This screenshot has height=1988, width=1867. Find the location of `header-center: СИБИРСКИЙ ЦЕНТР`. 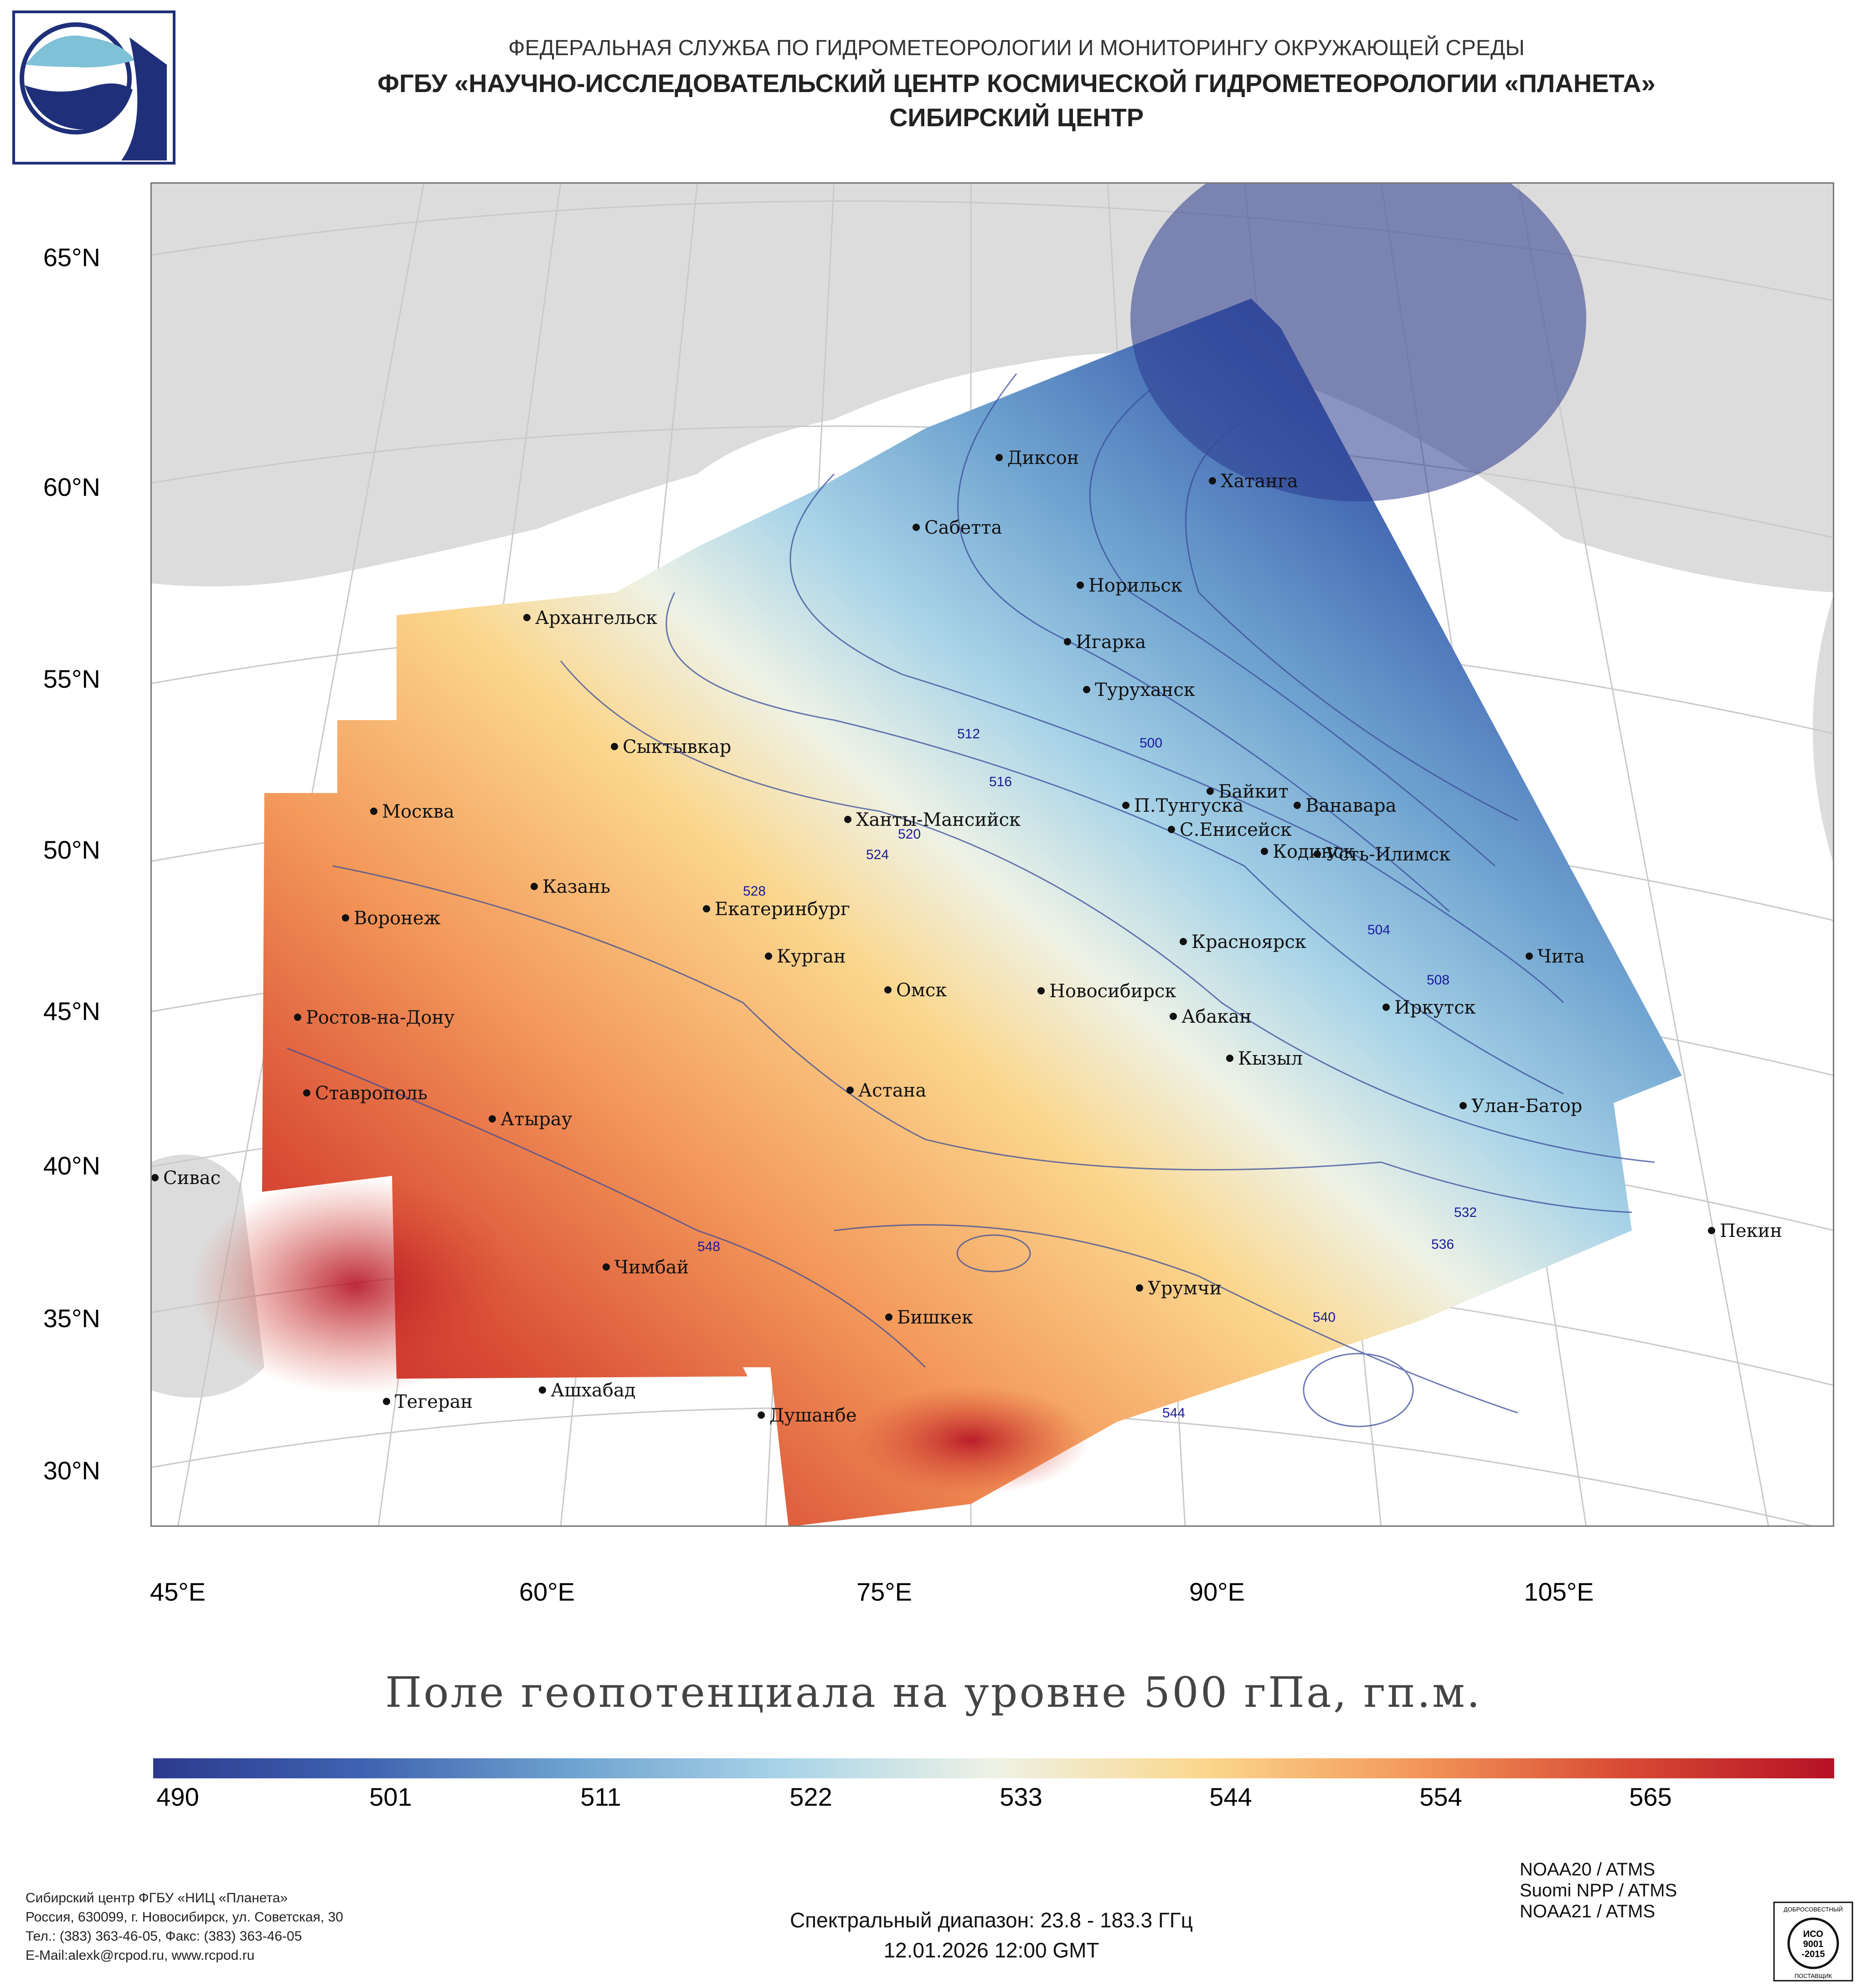

header-center: СИБИРСКИЙ ЦЕНТР is located at coordinates (1016, 118).